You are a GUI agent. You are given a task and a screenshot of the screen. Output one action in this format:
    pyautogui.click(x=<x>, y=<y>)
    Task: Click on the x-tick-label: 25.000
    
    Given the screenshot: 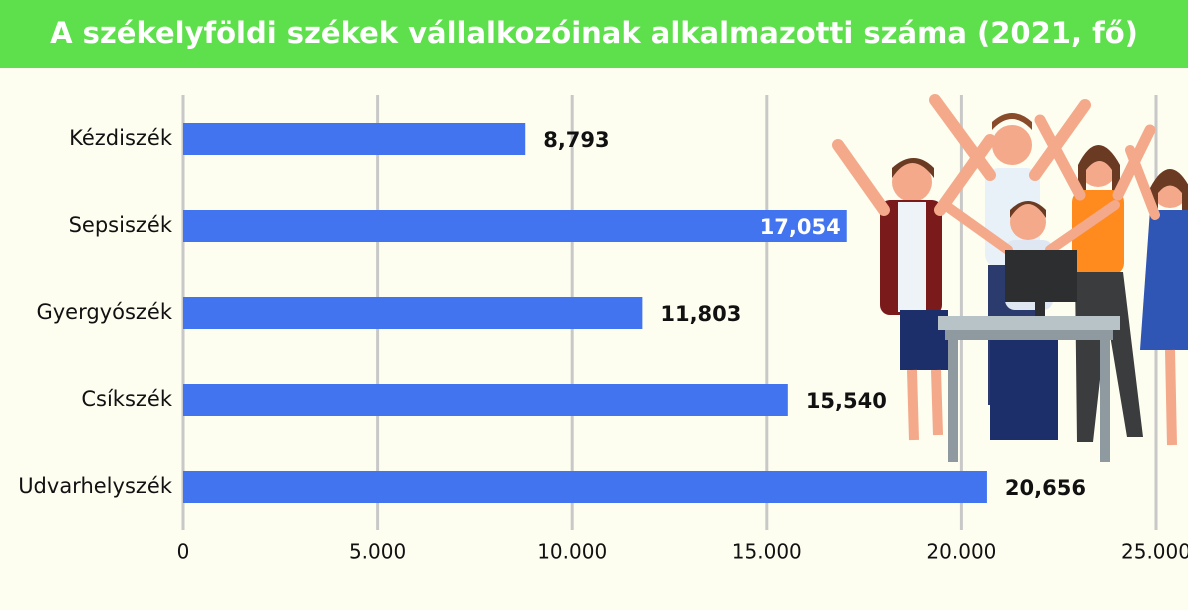 What is the action you would take?
    pyautogui.click(x=1154, y=552)
    